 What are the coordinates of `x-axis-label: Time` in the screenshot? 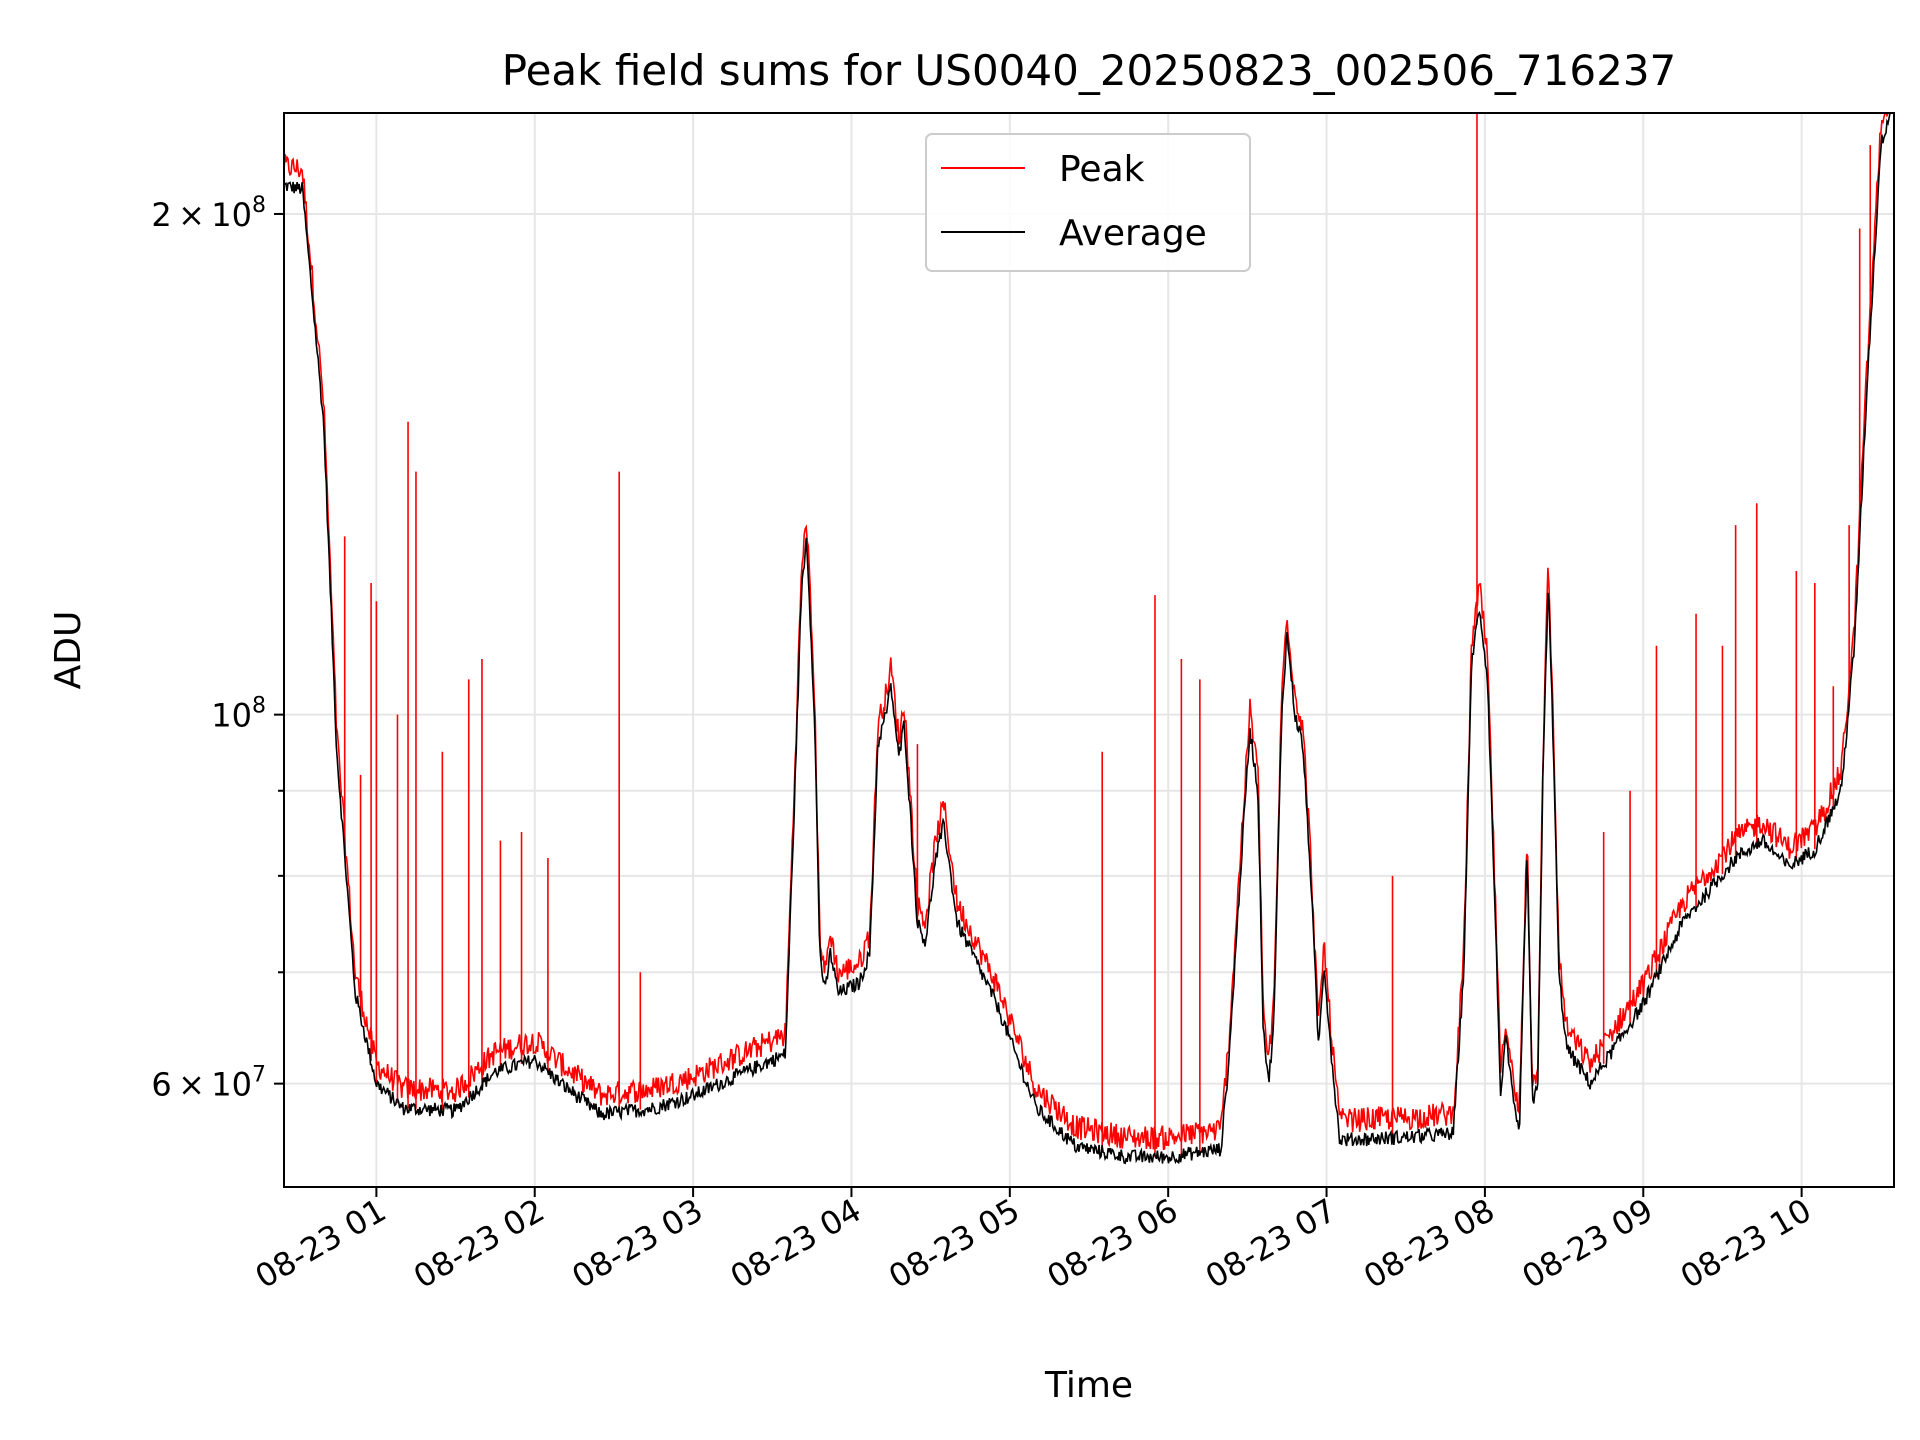 It's located at (1088, 1385).